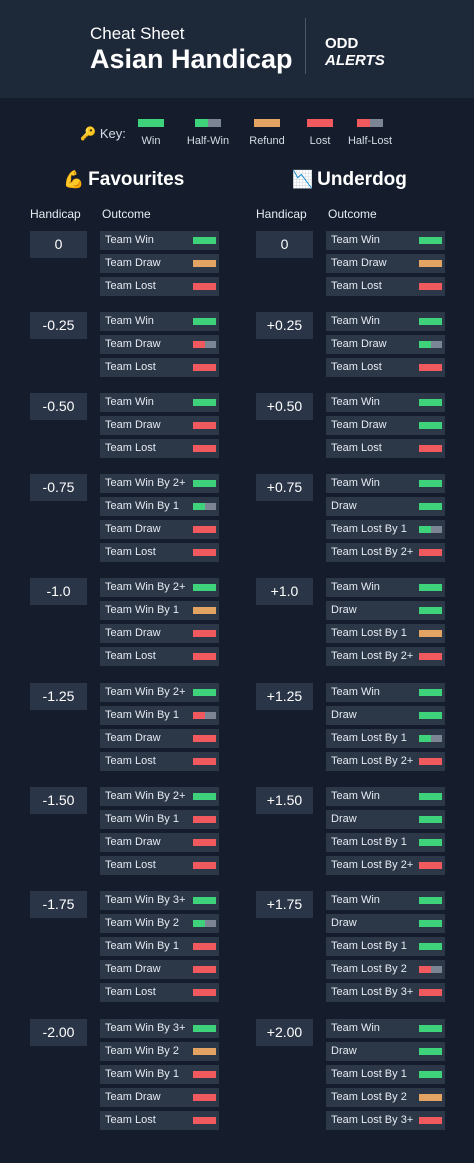 Image resolution: width=474 pixels, height=1163 pixels. What do you see at coordinates (284, 244) in the screenshot?
I see `underdog-handicap-value: 0` at bounding box center [284, 244].